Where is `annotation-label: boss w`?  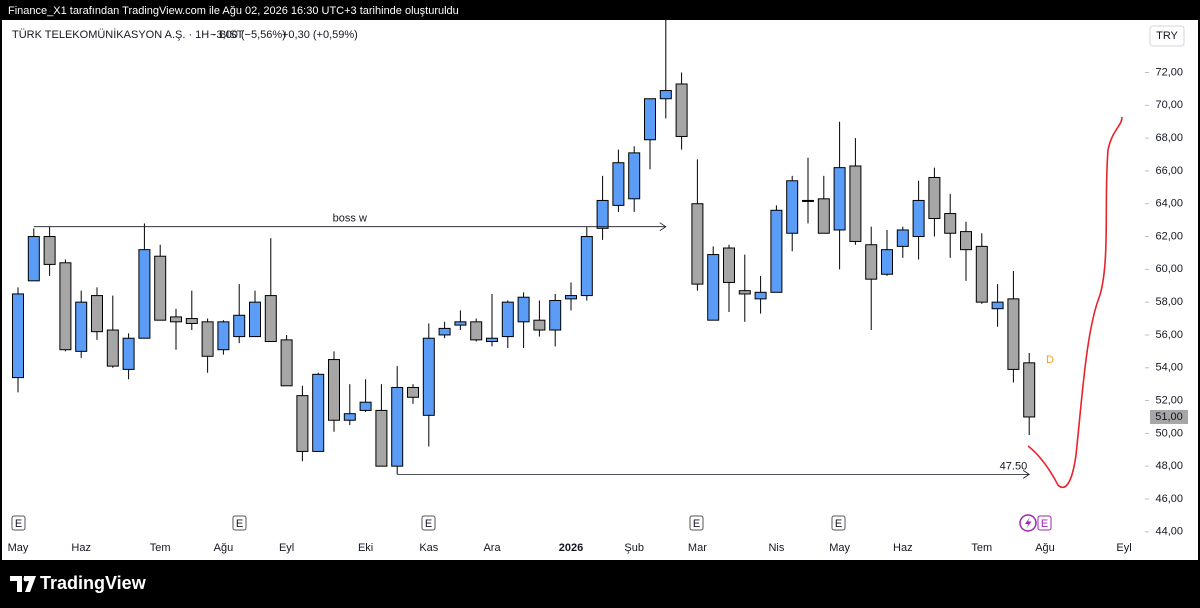 annotation-label: boss w is located at coordinates (350, 219).